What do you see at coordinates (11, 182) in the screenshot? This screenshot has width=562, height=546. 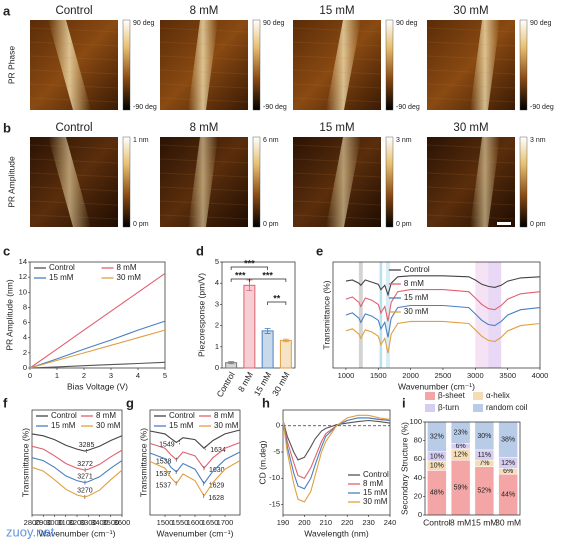 I see `row-label: PR Amplitude` at bounding box center [11, 182].